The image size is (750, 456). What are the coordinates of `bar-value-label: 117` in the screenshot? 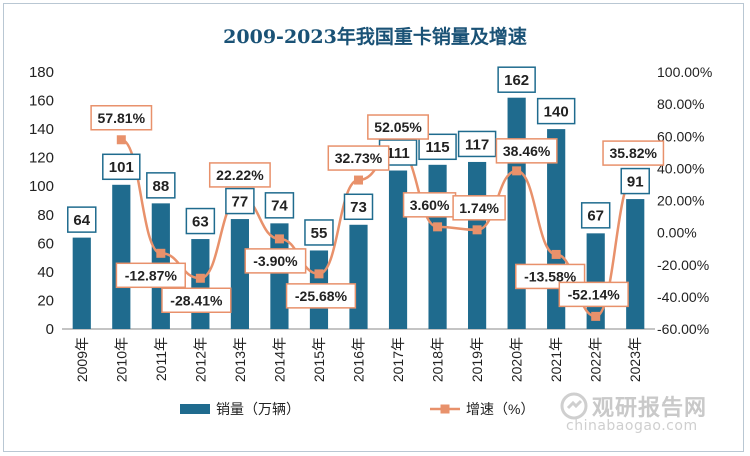 It's located at (477, 144).